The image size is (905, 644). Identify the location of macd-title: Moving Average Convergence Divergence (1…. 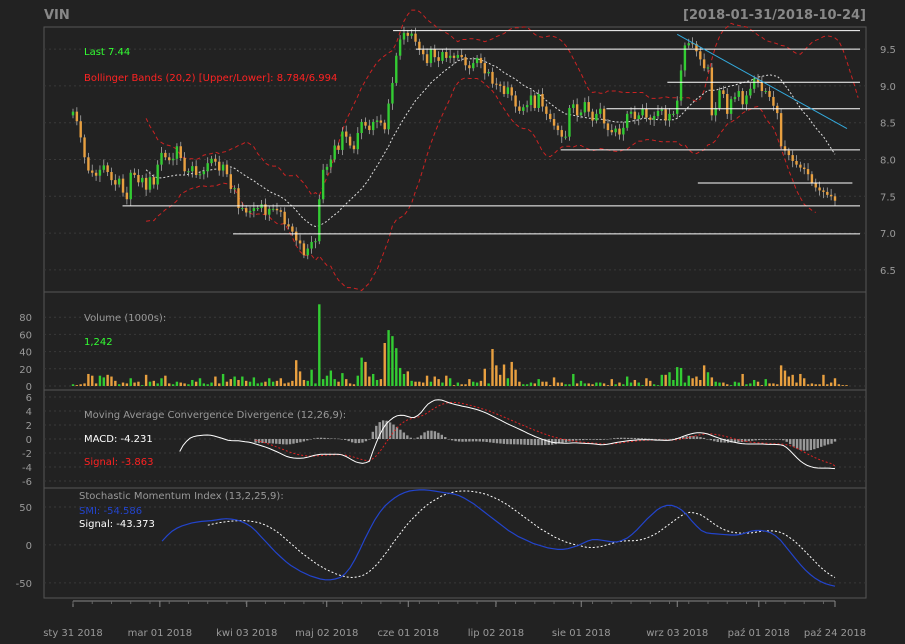
(215, 415).